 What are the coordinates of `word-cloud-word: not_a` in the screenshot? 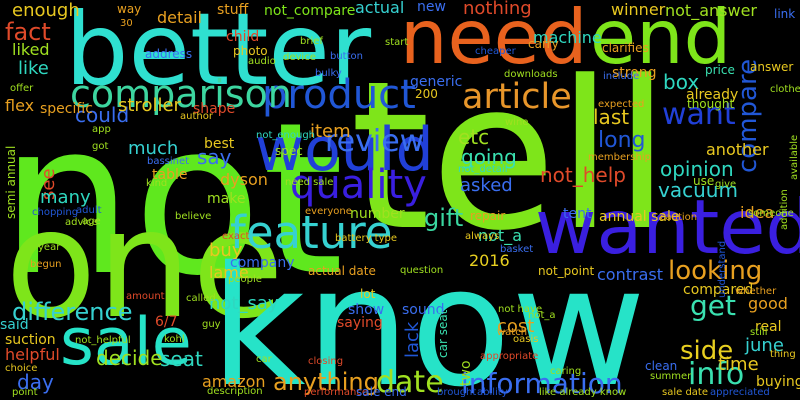 It's located at (500, 235).